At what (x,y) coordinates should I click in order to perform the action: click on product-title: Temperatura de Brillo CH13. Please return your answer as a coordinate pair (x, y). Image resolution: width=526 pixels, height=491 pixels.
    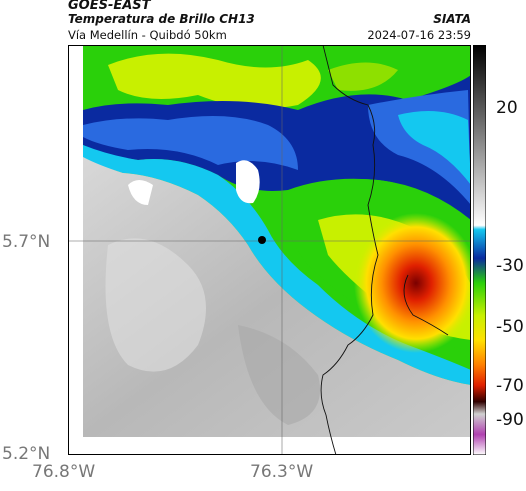
    Looking at the image, I should click on (161, 19).